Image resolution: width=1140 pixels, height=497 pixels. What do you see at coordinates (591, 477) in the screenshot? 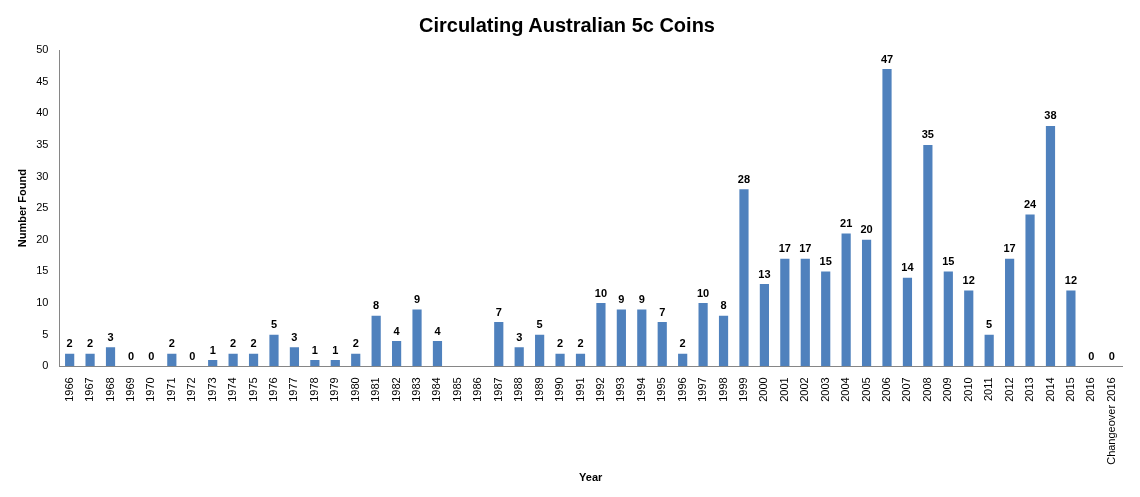
I see `x-axis-title: Year` at bounding box center [591, 477].